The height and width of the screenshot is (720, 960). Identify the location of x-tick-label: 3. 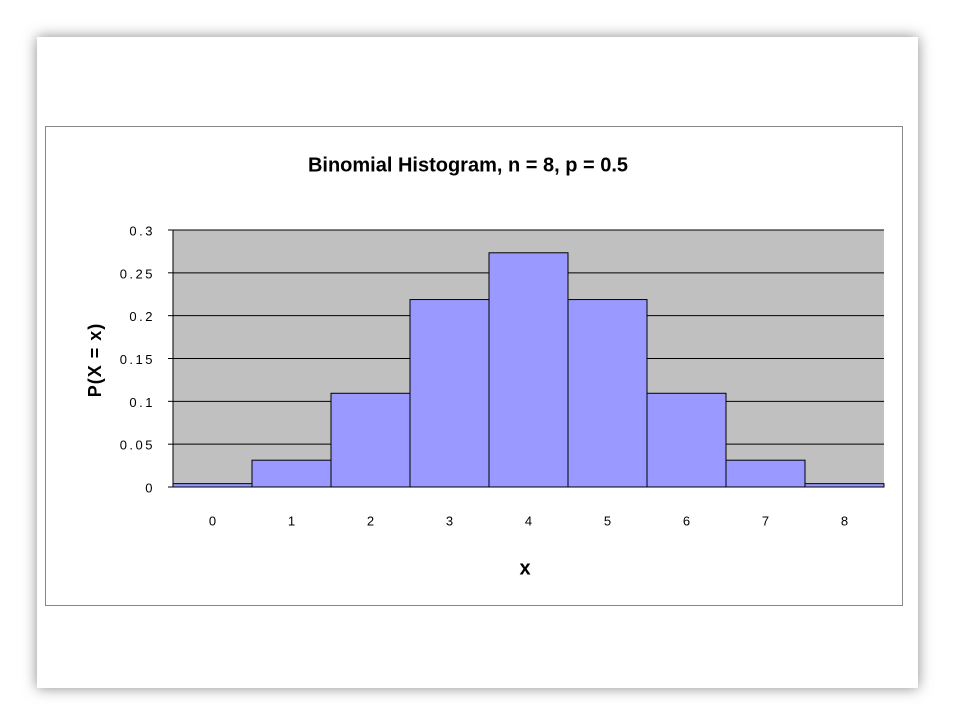
(449, 520).